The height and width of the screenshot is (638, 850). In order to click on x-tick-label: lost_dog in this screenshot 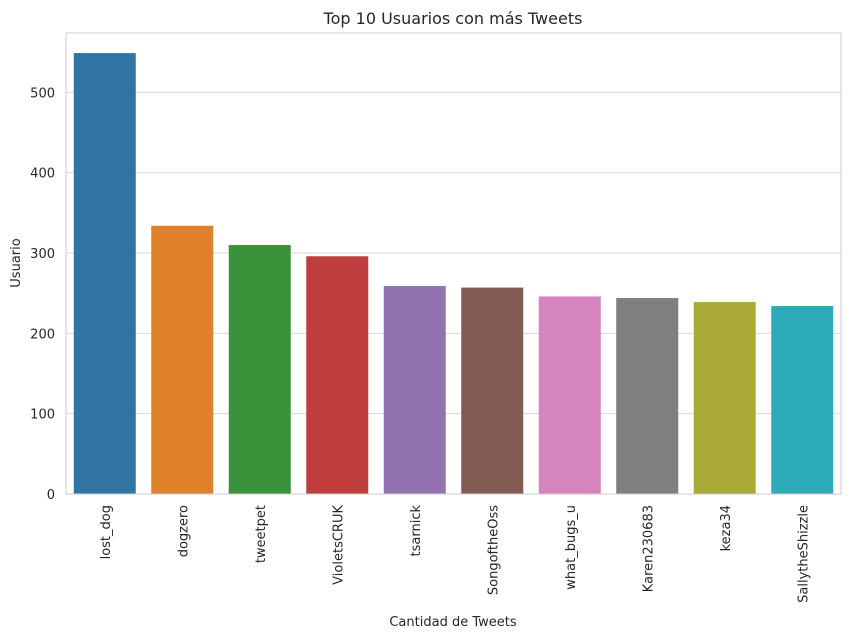, I will do `click(106, 532)`.